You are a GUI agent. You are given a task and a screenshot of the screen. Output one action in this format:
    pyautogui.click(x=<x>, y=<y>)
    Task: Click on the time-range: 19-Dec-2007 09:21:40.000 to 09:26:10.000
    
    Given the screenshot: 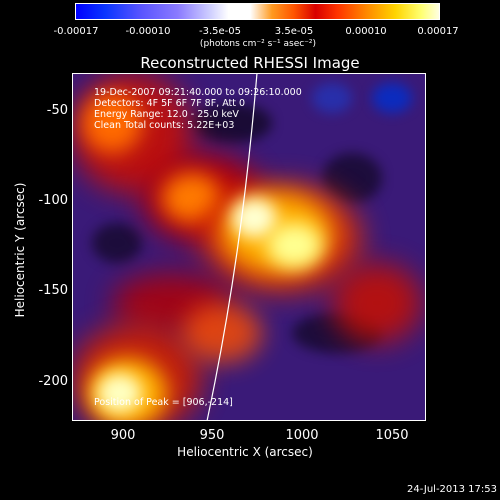 What is the action you would take?
    pyautogui.click(x=198, y=92)
    